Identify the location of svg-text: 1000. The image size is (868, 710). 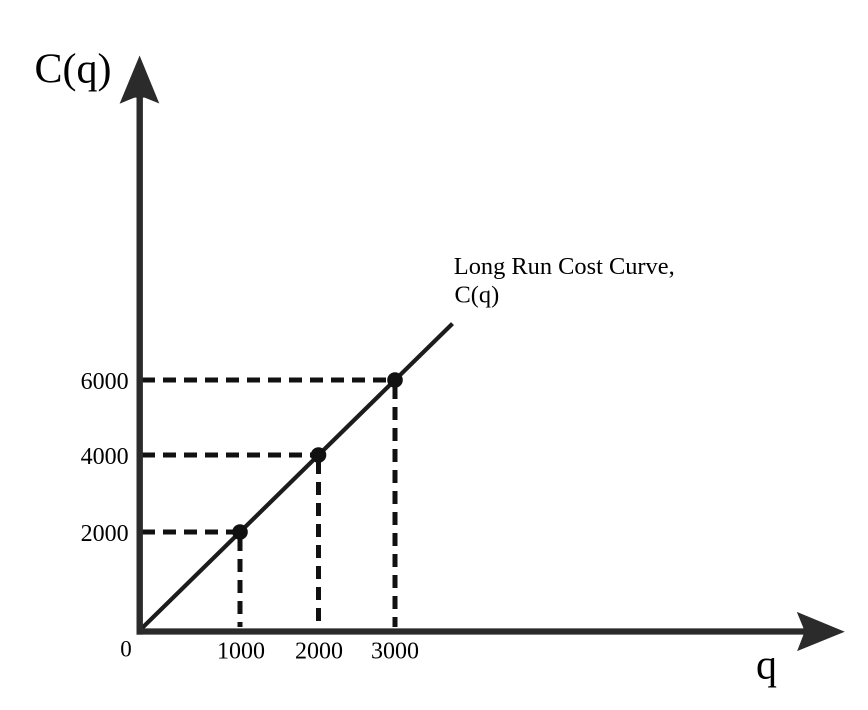
(241, 651).